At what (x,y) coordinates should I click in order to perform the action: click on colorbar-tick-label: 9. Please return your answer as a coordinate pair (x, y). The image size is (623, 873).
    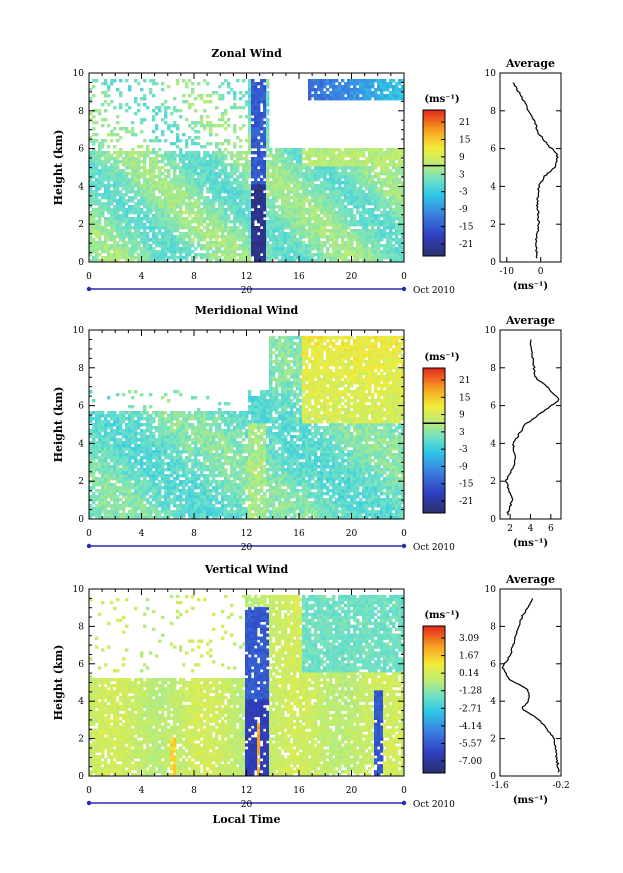
    Looking at the image, I should click on (462, 158).